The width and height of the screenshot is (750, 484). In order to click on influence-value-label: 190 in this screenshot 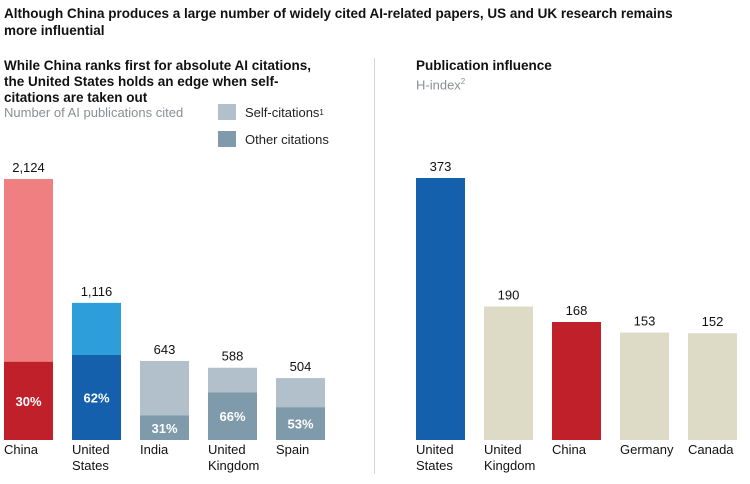, I will do `click(509, 295)`.